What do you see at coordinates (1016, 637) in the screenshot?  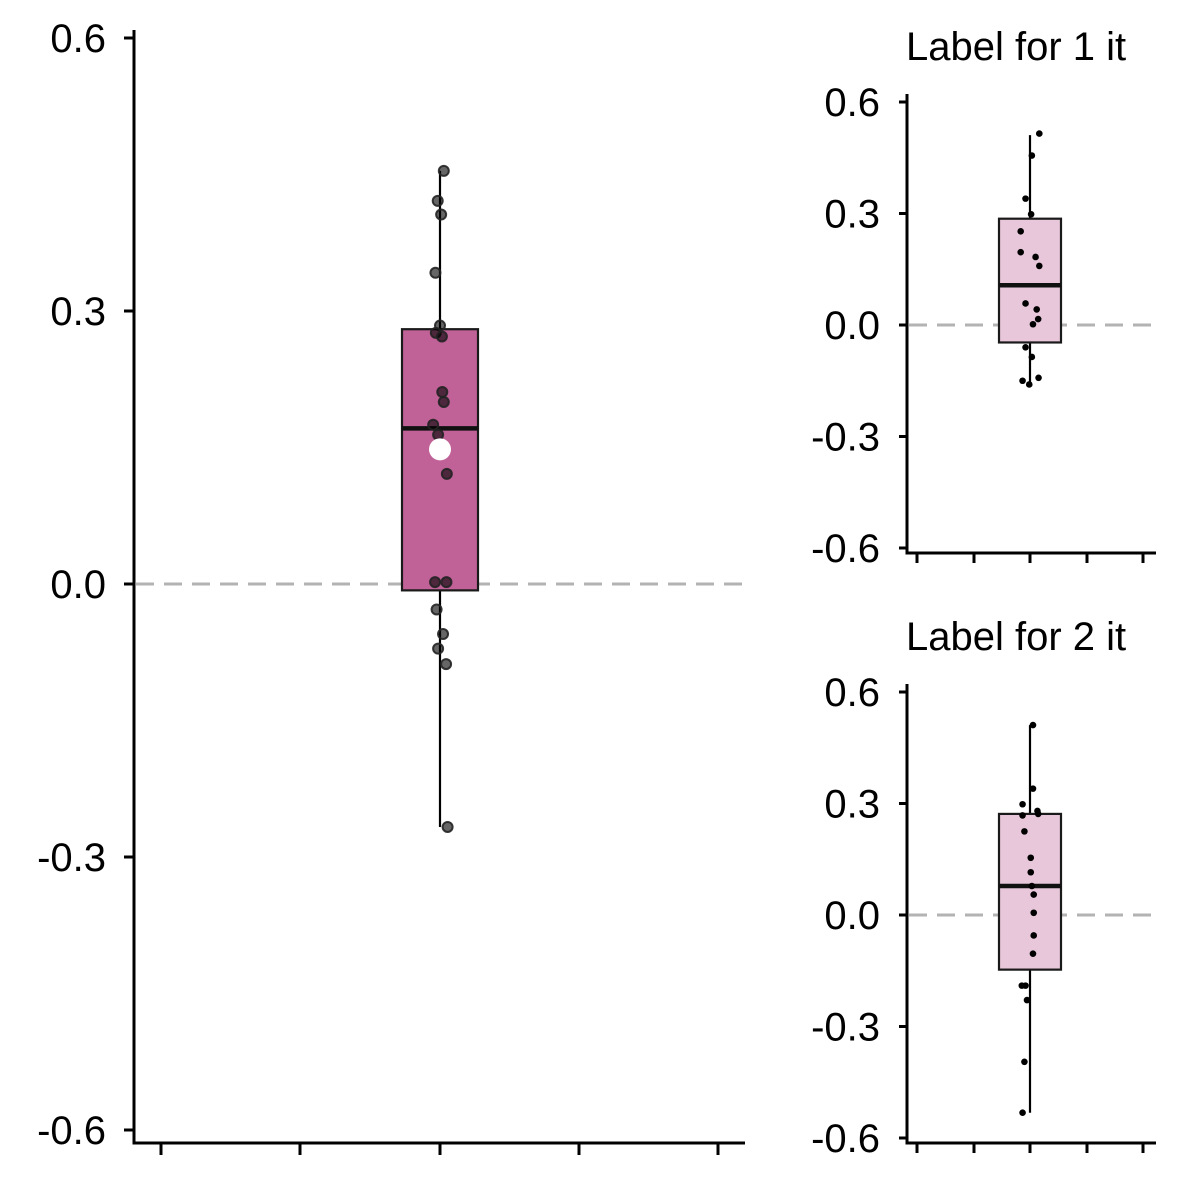 I see `panel-title: Label for 2 it` at bounding box center [1016, 637].